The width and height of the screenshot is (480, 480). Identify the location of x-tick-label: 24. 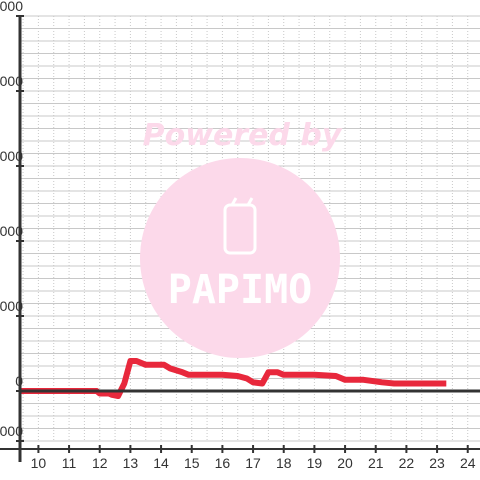
(468, 463).